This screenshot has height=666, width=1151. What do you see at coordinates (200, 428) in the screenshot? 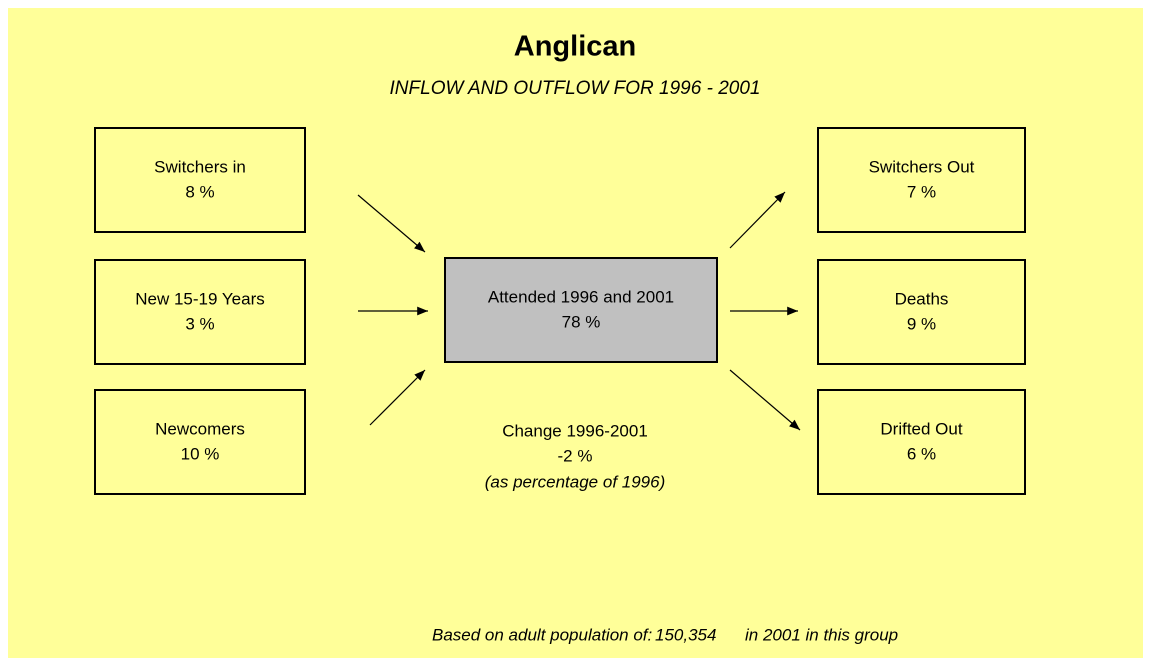
I see `node-label: Newcomers` at bounding box center [200, 428].